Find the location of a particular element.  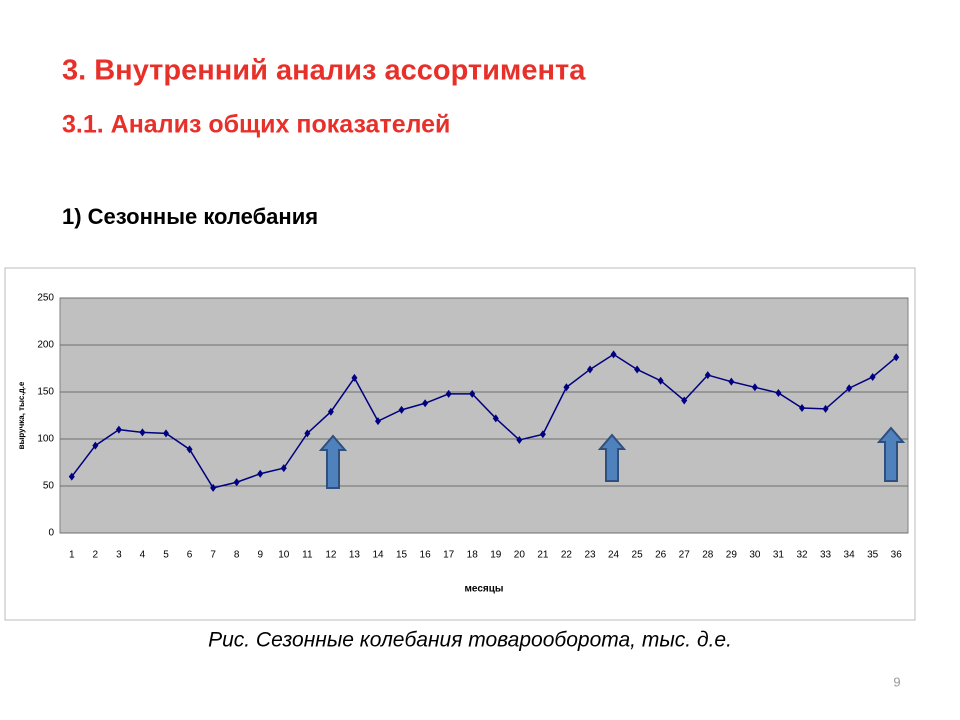

x-tick-label: 1 is located at coordinates (72, 555).